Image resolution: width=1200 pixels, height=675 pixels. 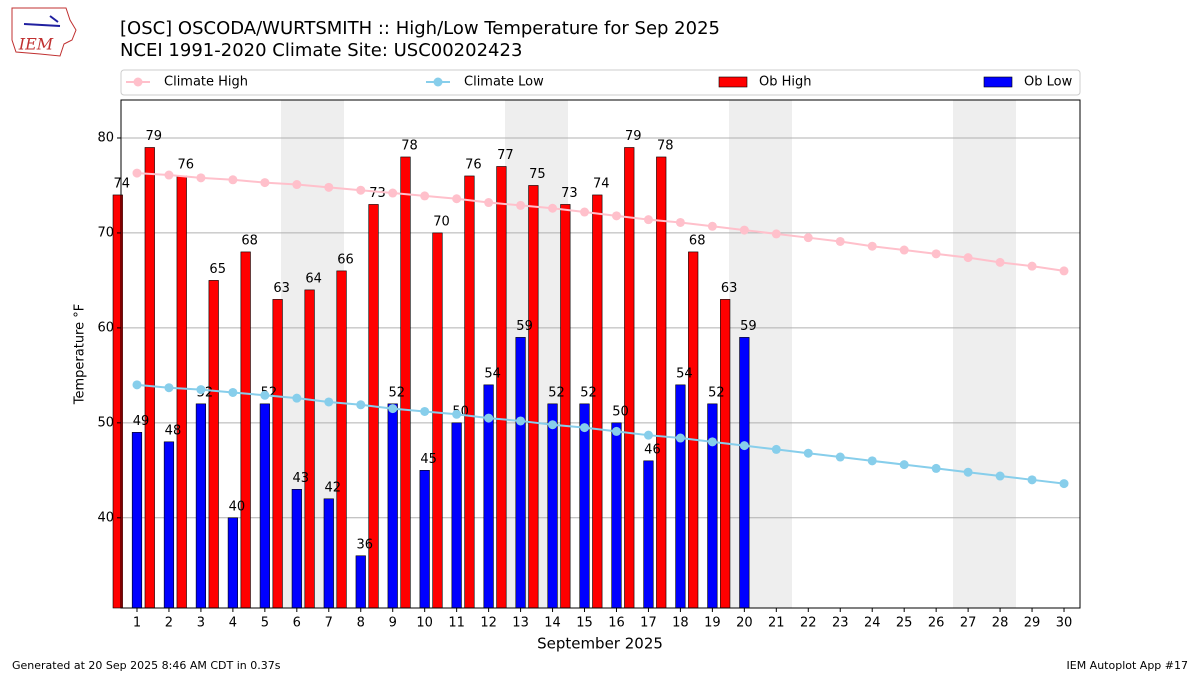 I want to click on value-label: 74, so click(x=601, y=183).